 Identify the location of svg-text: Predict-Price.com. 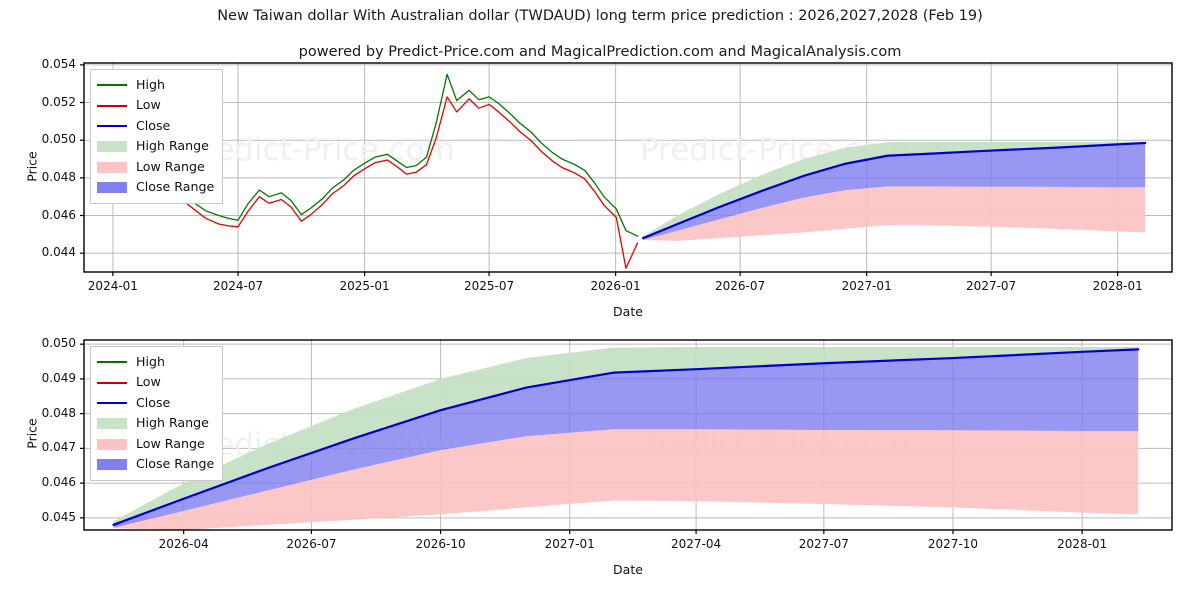
(320, 150).